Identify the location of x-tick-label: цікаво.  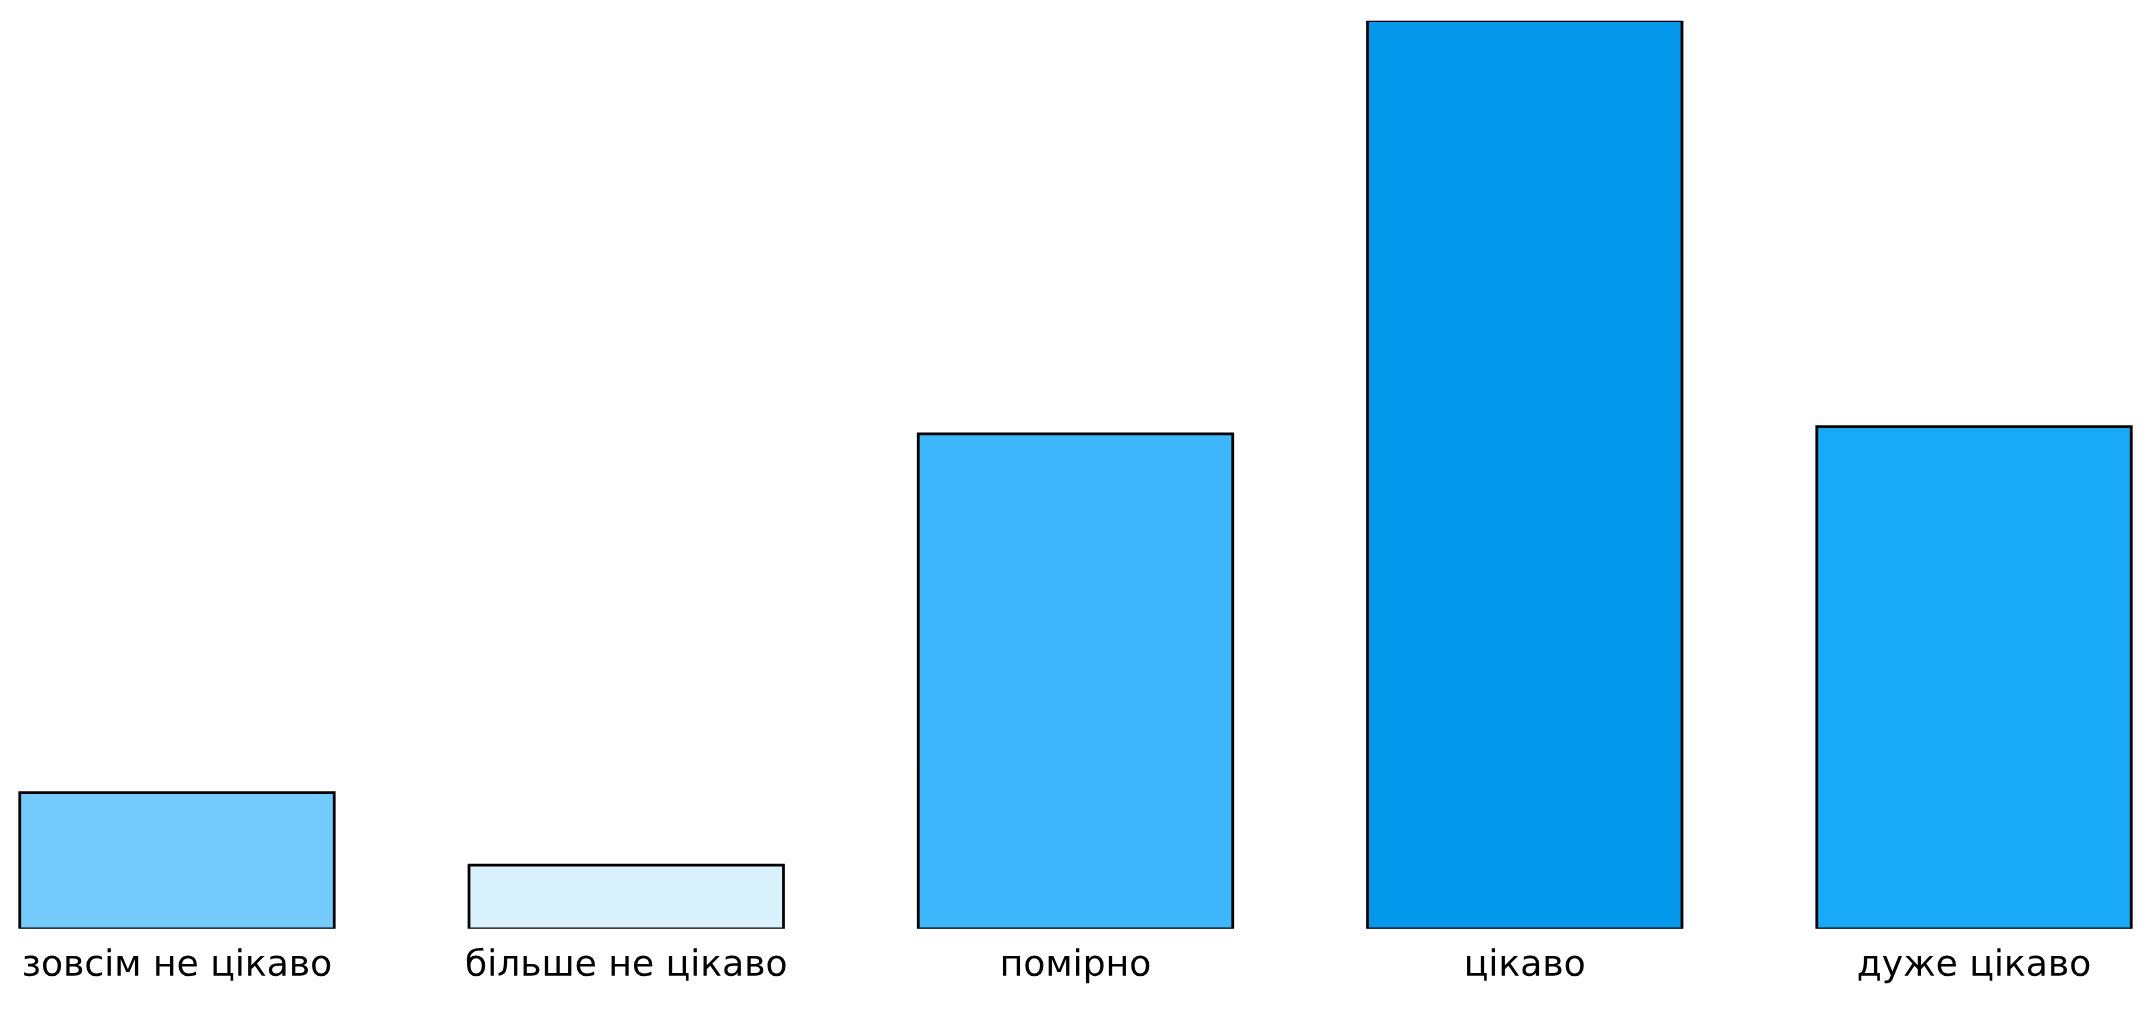
(1525, 964).